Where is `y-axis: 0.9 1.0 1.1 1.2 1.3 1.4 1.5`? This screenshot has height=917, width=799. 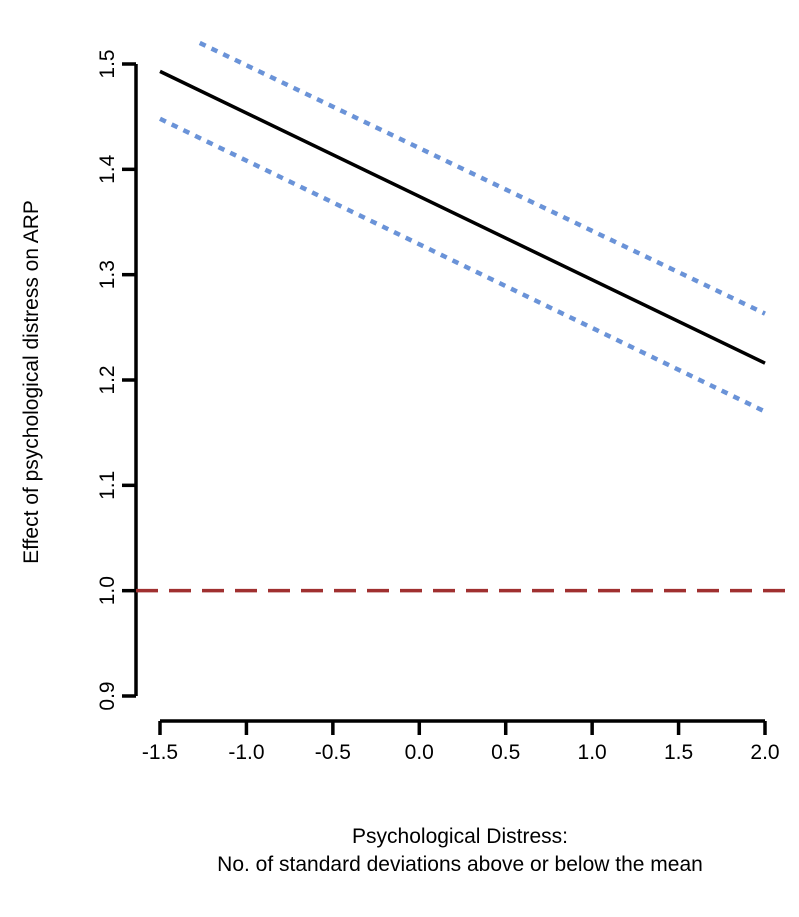
y-axis: 0.9 1.0 1.1 1.2 1.3 1.4 1.5 is located at coordinates (117, 380).